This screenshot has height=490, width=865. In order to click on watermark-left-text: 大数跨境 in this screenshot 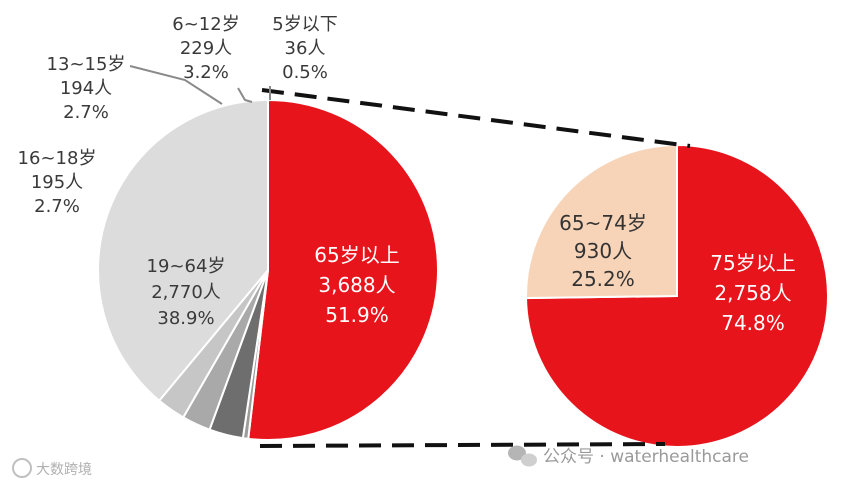, I will do `click(64, 470)`.